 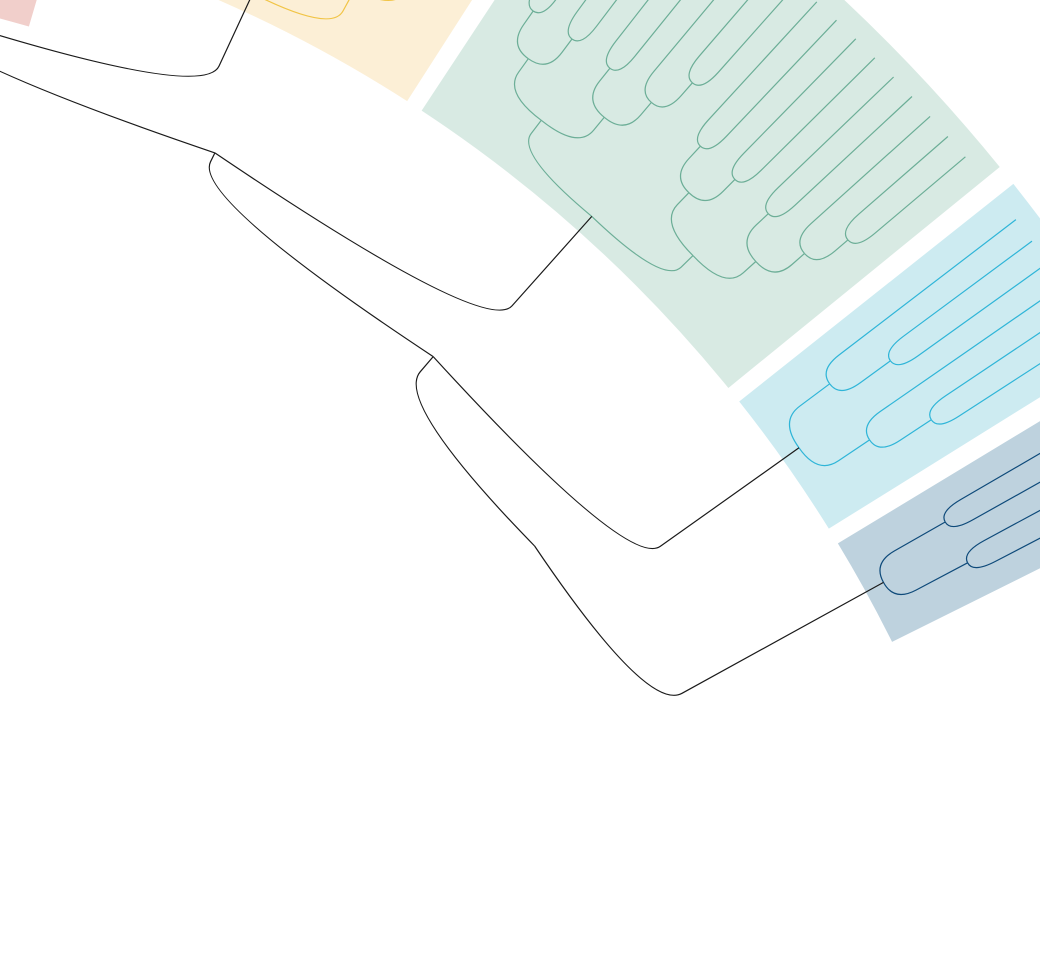 What do you see at coordinates (76, 30) in the screenshot?
I see `clade-band` at bounding box center [76, 30].